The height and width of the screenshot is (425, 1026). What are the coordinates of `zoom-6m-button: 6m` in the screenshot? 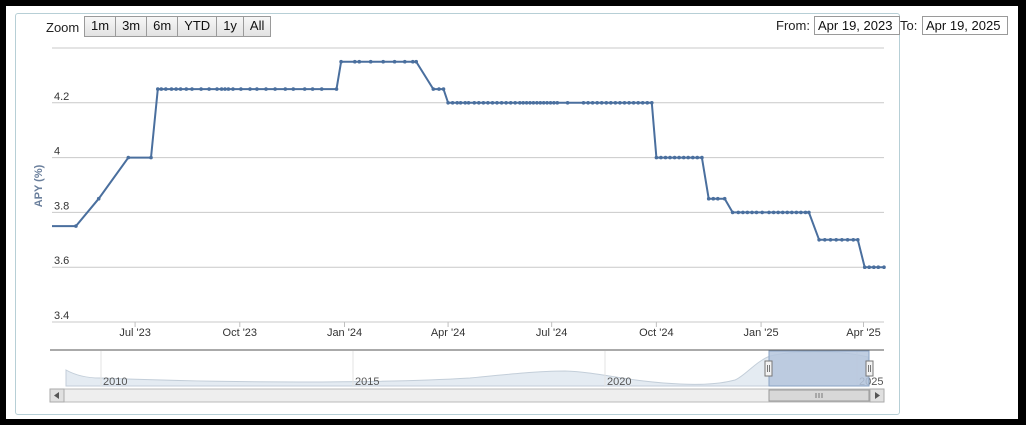 It's located at (163, 26).